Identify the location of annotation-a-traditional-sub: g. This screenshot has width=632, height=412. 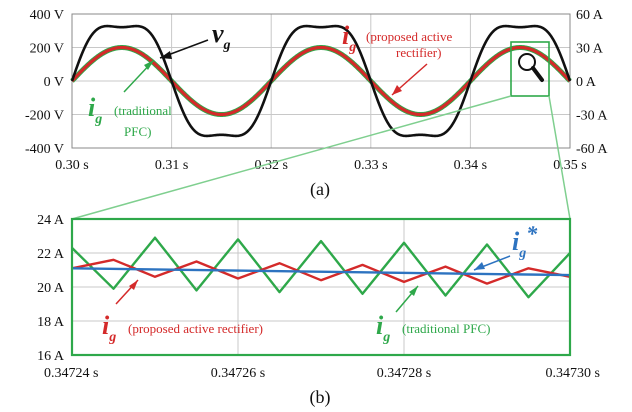
(98, 119).